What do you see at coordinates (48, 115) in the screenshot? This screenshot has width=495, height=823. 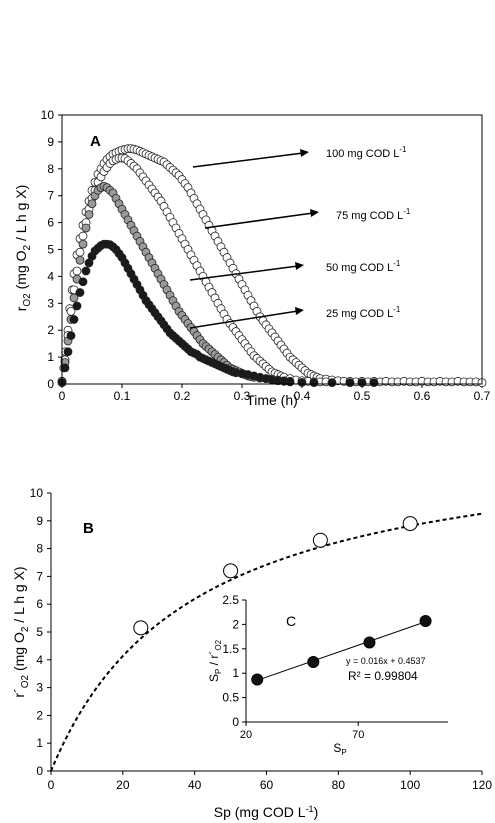 I see `panel-a-y-tick-label: 10` at bounding box center [48, 115].